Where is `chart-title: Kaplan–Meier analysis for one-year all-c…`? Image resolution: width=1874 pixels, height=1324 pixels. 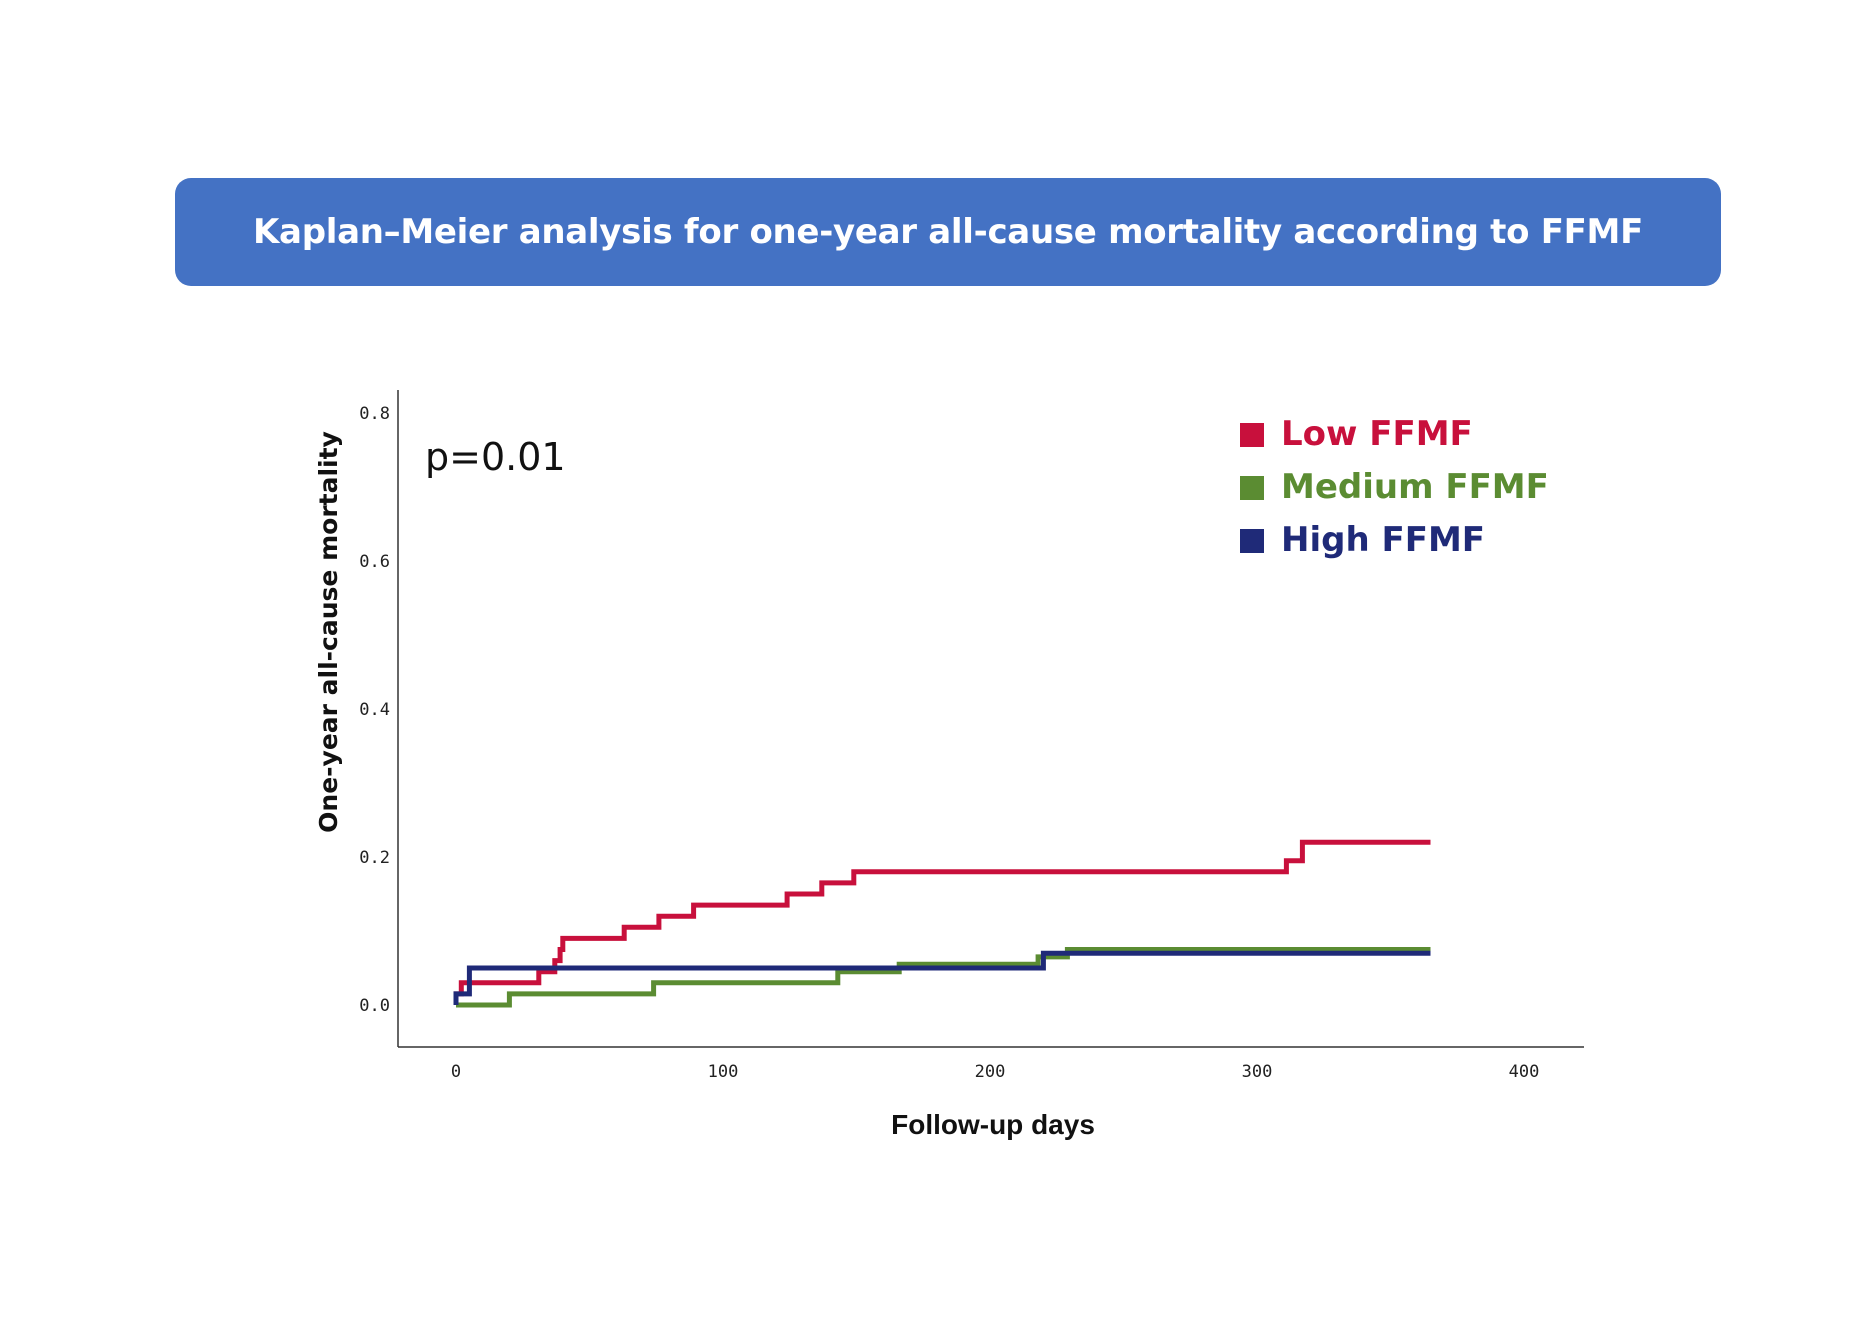
chart-title: Kaplan–Meier analysis for one-year all-c… is located at coordinates (948, 232).